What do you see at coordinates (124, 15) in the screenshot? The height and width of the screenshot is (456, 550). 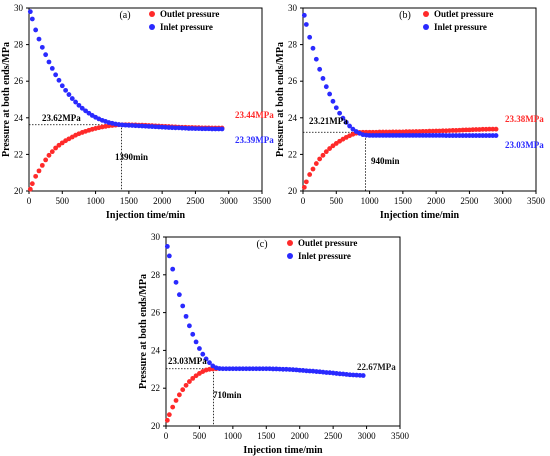 I see `panel-label: (a)` at bounding box center [124, 15].